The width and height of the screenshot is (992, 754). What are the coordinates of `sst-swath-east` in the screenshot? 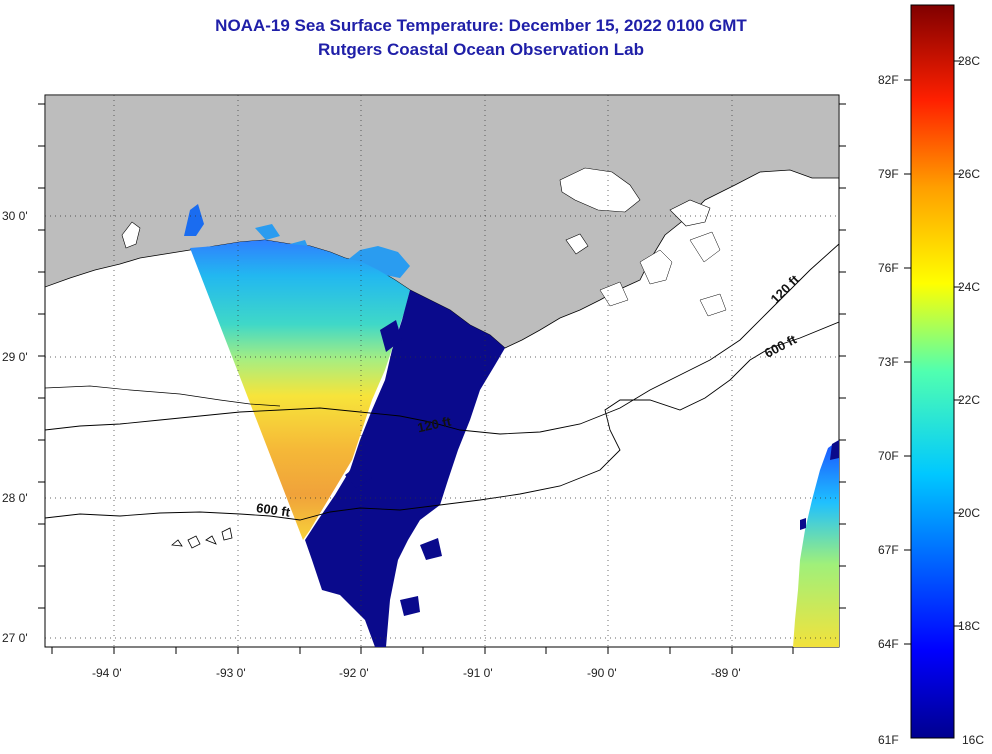 It's located at (816, 543).